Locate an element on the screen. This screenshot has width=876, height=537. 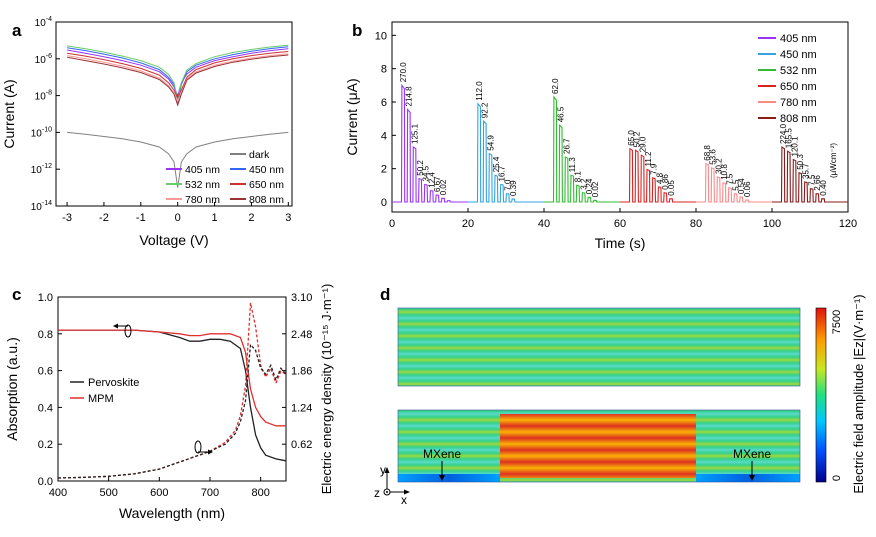
photocurrent-peak-label: 92.2 is located at coordinates (485, 110).